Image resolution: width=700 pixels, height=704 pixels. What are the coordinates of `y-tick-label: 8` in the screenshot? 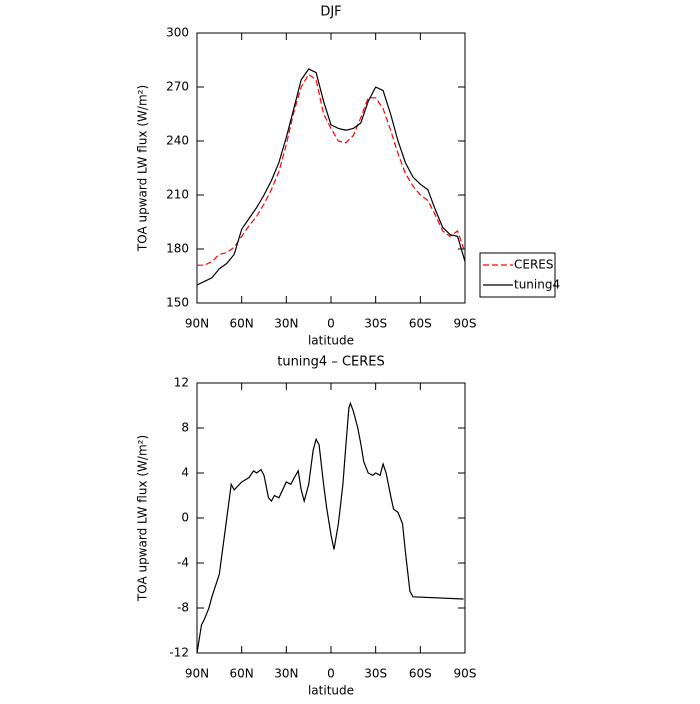 It's located at (185, 428).